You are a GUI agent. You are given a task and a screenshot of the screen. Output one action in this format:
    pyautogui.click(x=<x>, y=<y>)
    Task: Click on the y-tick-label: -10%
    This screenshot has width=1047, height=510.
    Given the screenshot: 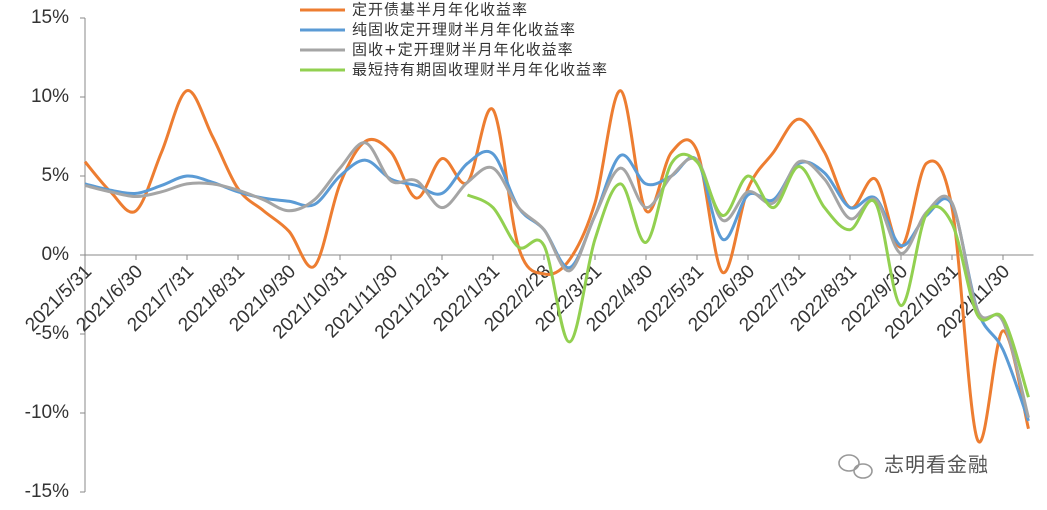 What is the action you would take?
    pyautogui.click(x=47, y=412)
    